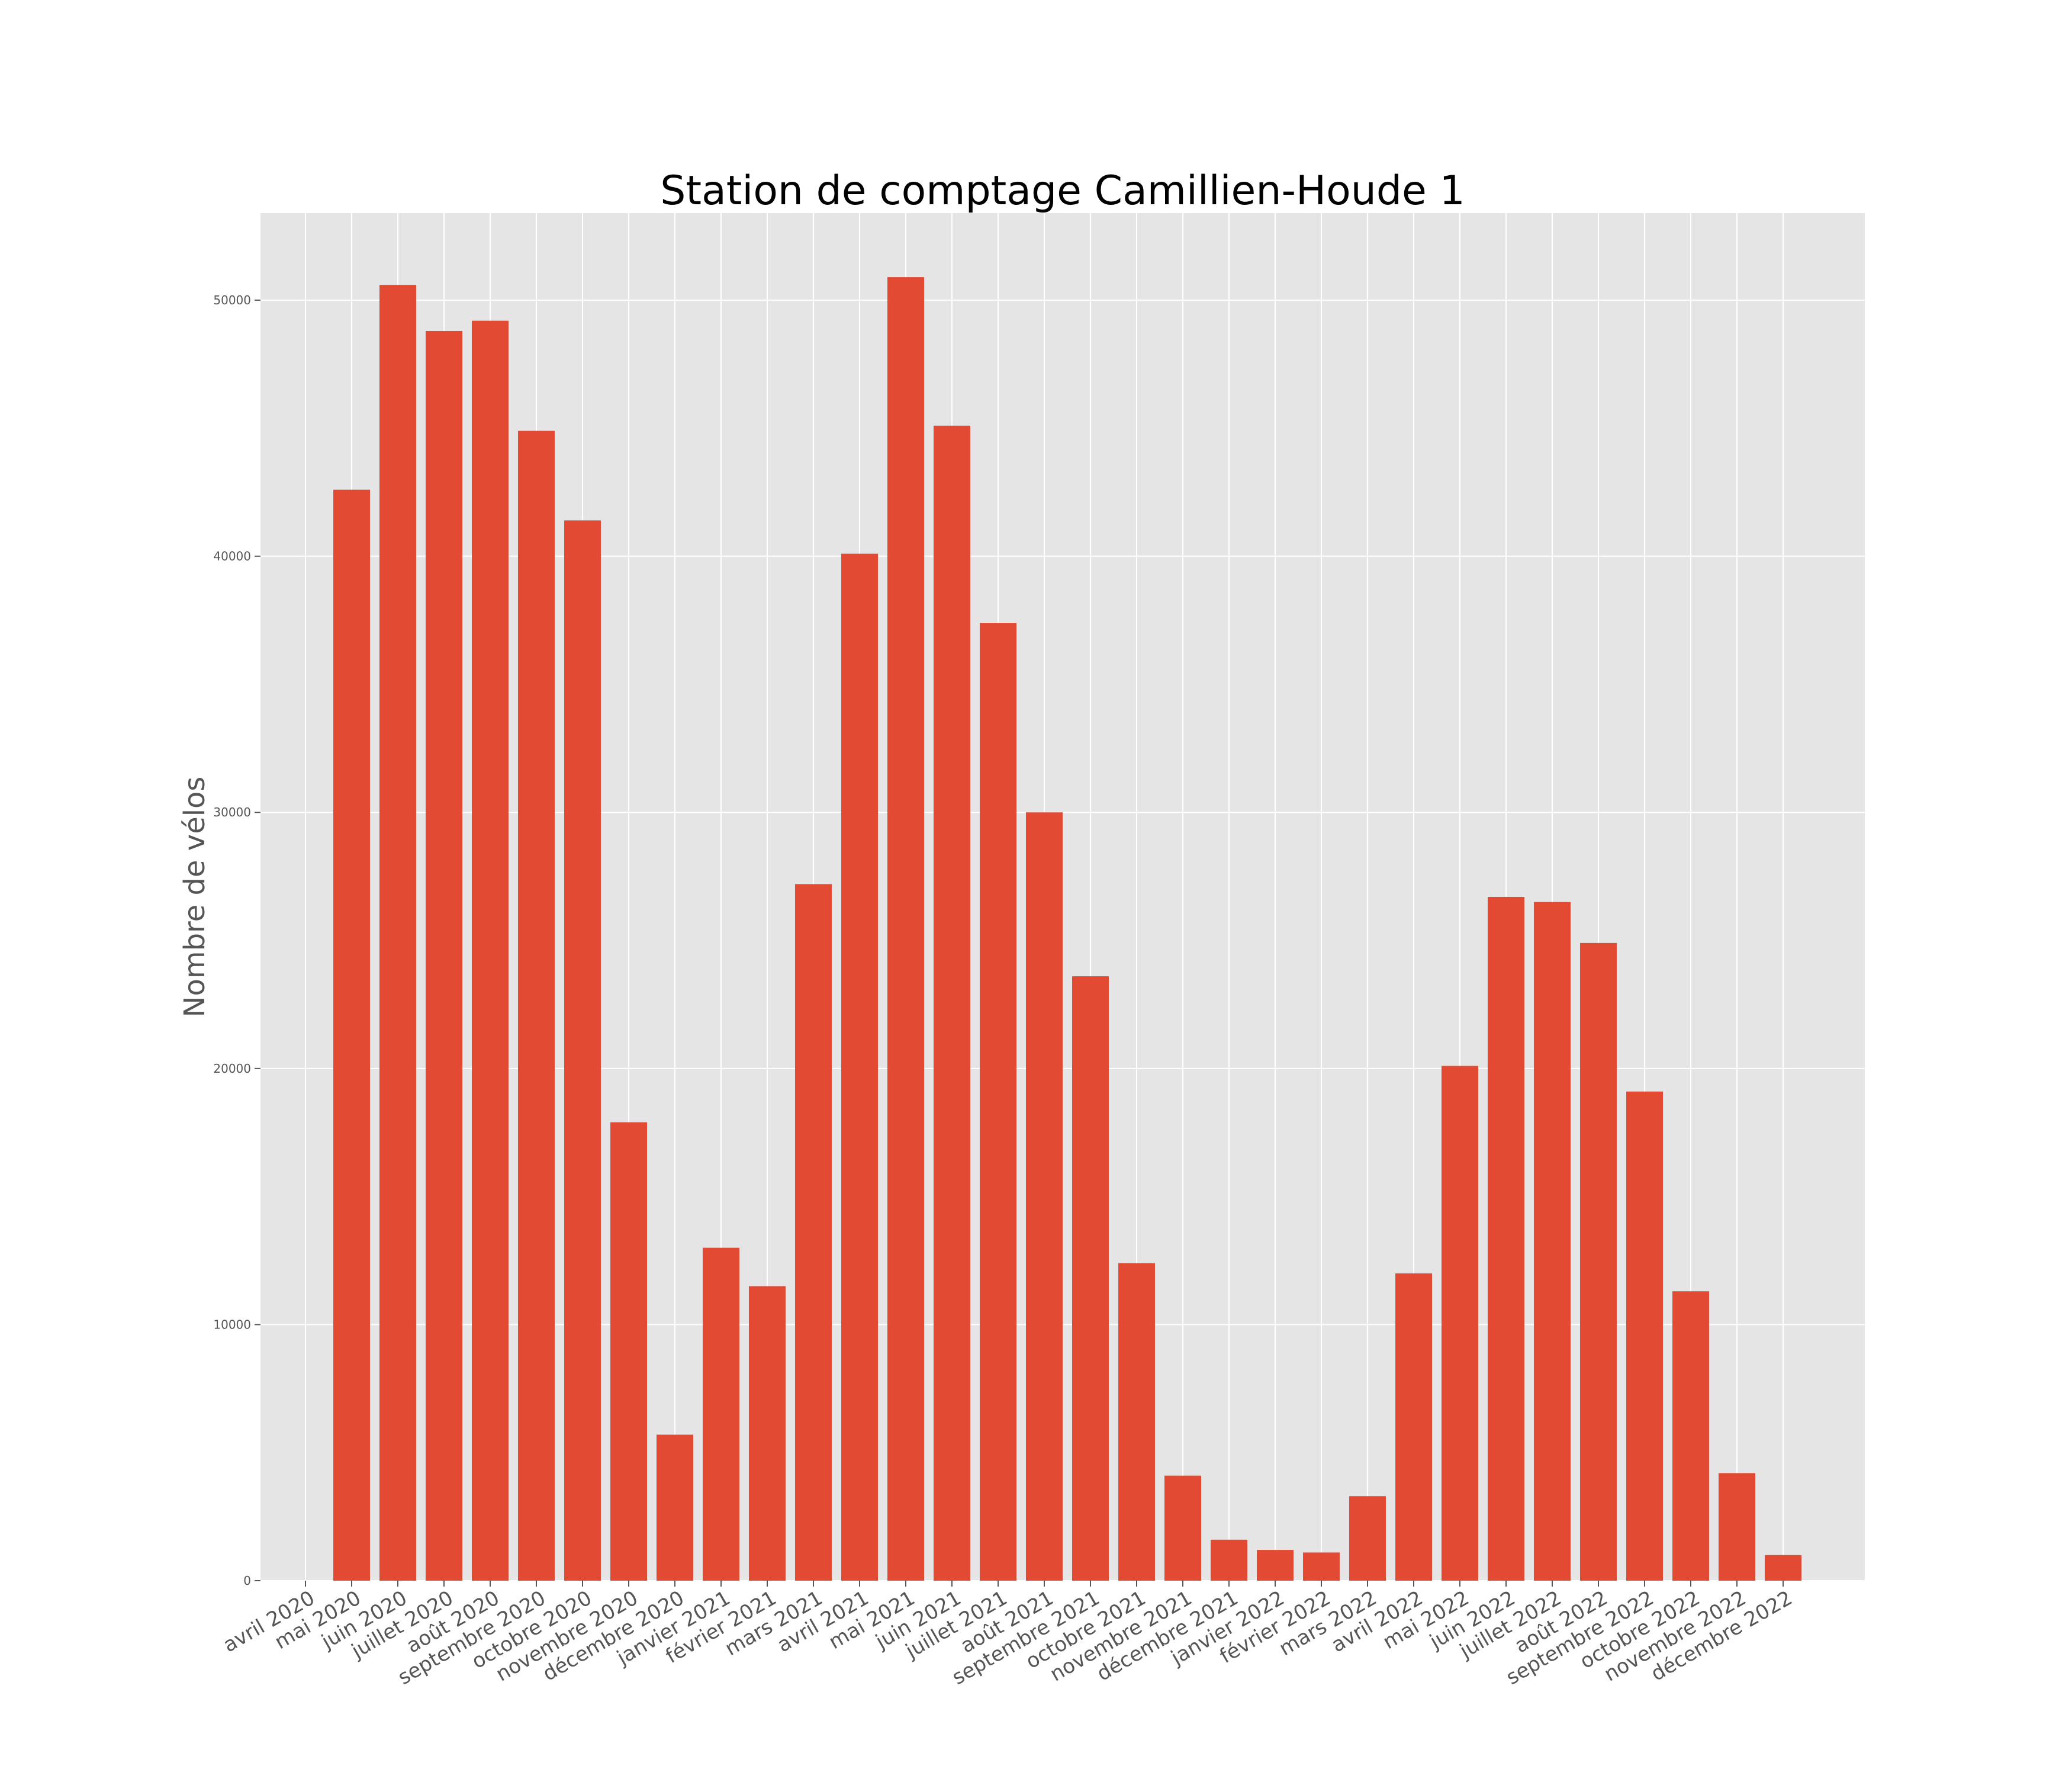  What do you see at coordinates (232, 812) in the screenshot?
I see `y-tick-label: 30000` at bounding box center [232, 812].